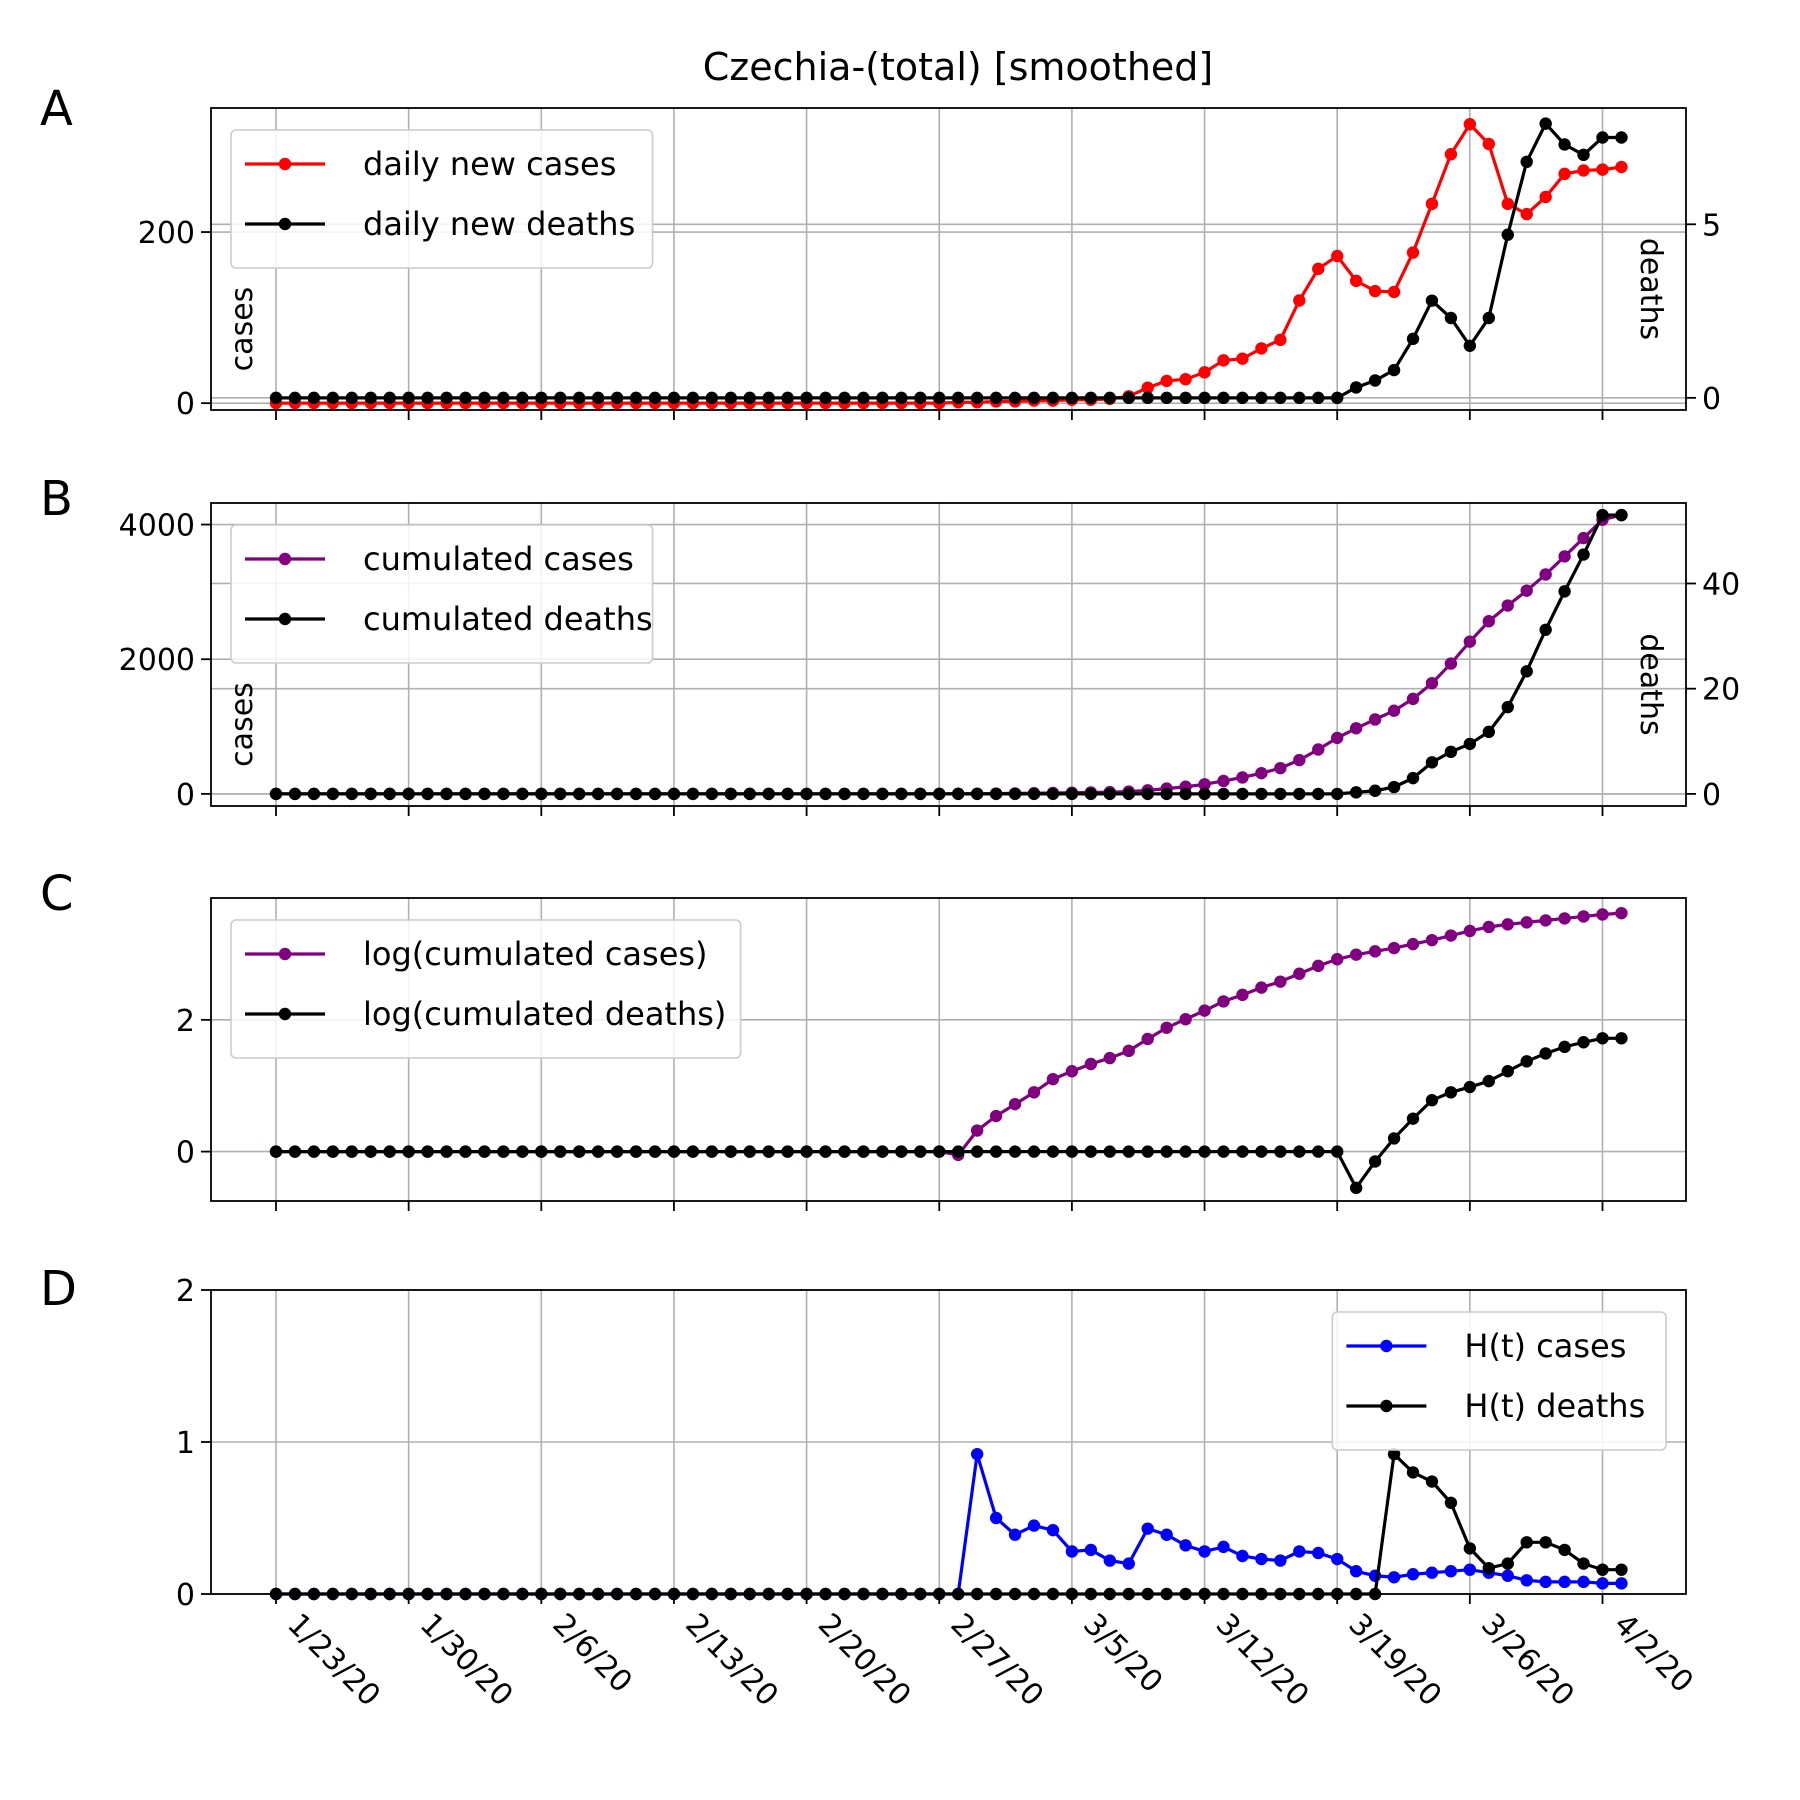  What do you see at coordinates (948, 1049) in the screenshot?
I see `axes-frame` at bounding box center [948, 1049].